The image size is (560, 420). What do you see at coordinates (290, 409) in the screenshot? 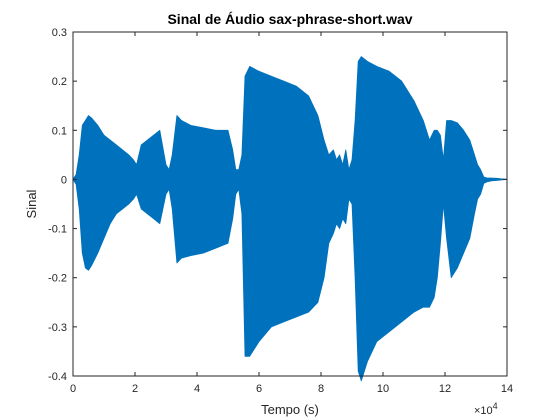
I see `x-axis-label: Tempo (s)` at bounding box center [290, 409].